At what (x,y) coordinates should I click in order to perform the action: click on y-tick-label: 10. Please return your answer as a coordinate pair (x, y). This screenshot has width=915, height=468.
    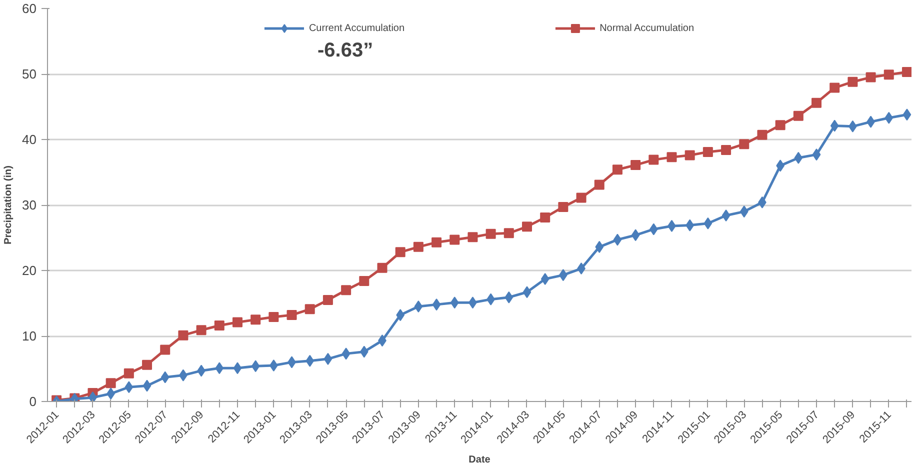
    Looking at the image, I should click on (29, 336).